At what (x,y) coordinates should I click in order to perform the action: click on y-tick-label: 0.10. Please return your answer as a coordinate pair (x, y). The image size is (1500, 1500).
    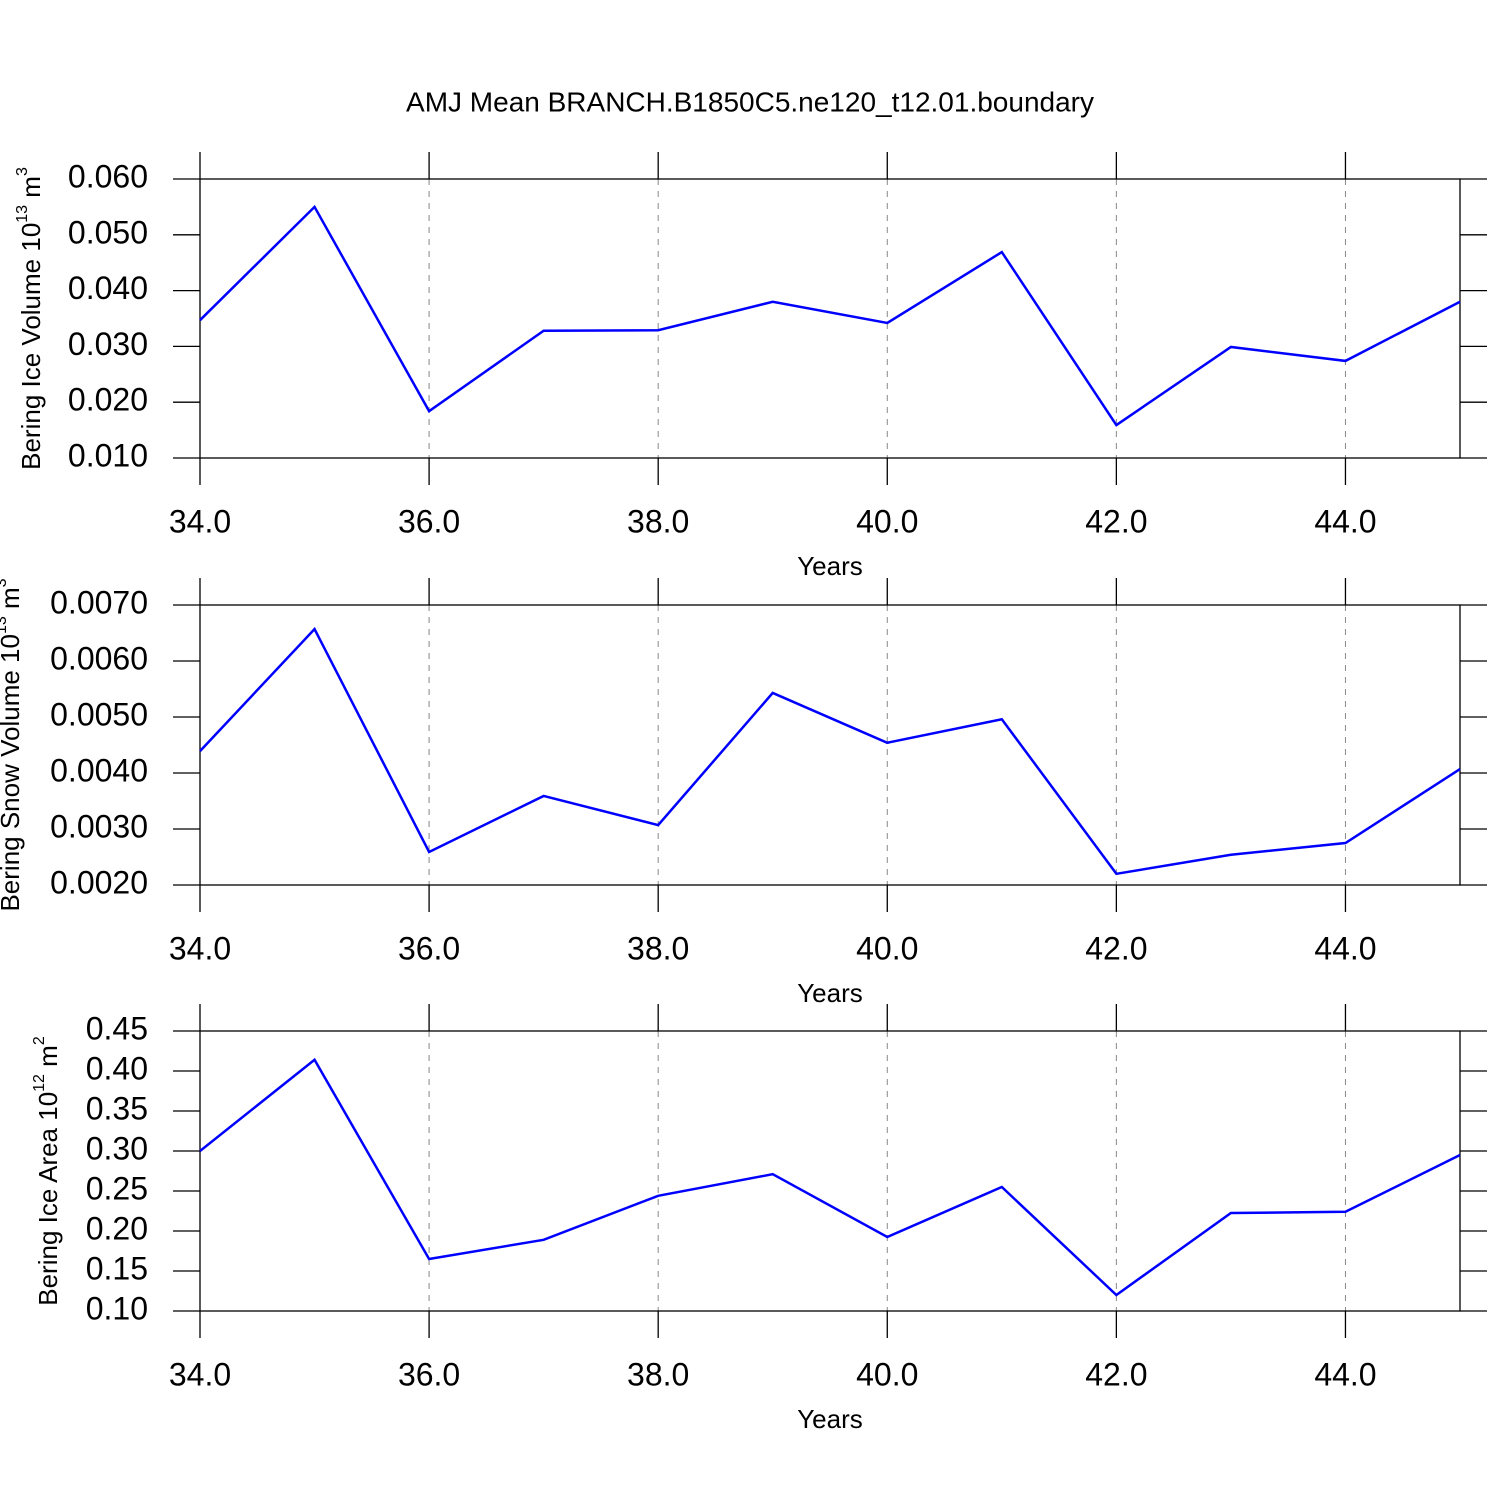
    Looking at the image, I should click on (117, 1308).